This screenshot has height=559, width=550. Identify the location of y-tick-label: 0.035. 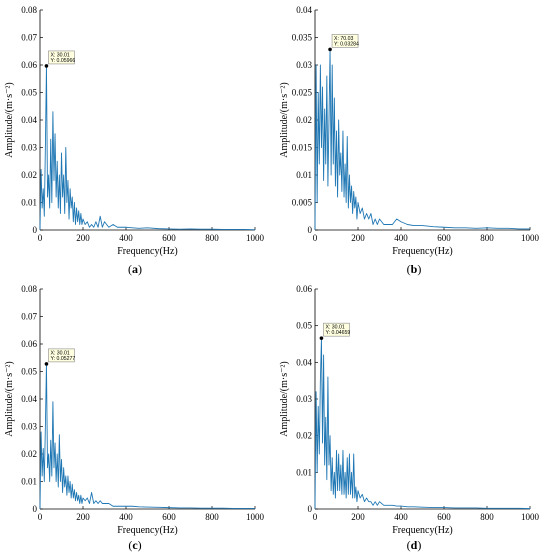
(302, 38).